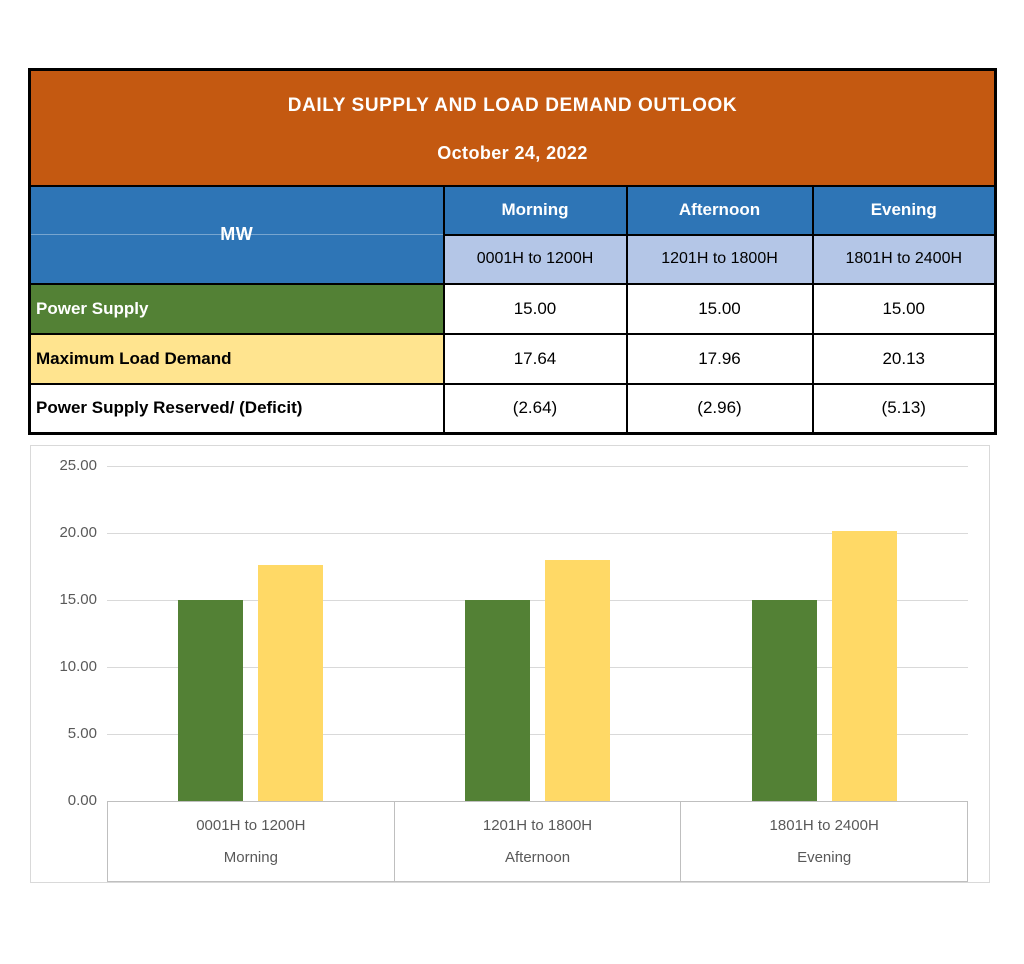  I want to click on category-period-label: Evening, so click(824, 857).